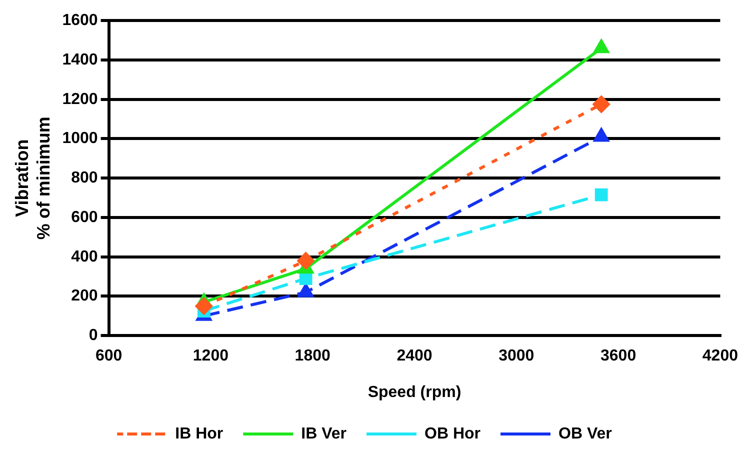 Image resolution: width=749 pixels, height=460 pixels. I want to click on y-axis-title: Vibration % of minimum, so click(33, 178).